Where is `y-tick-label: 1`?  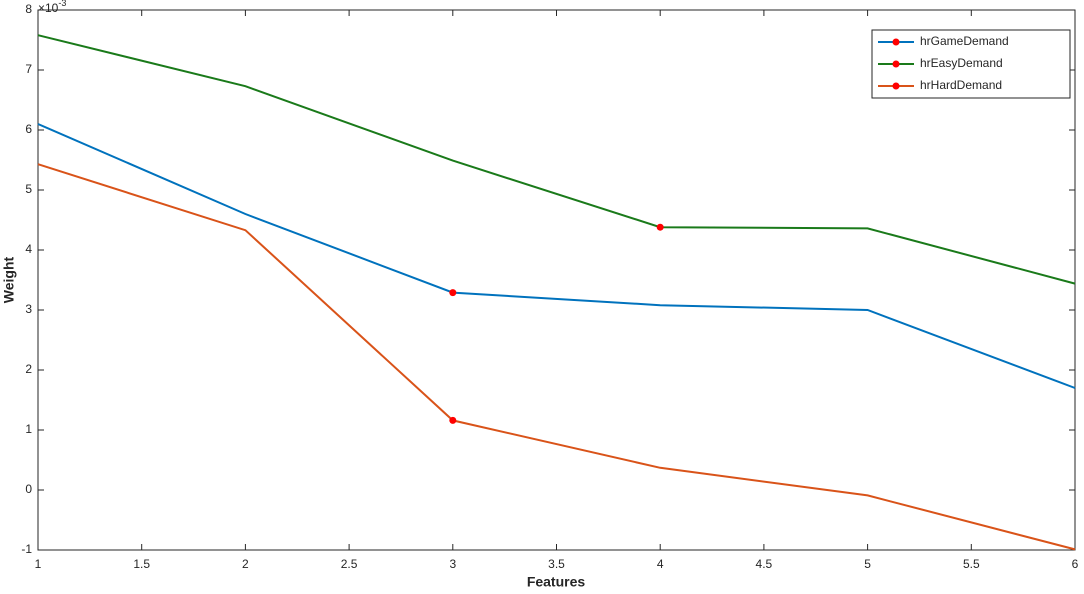 y-tick-label: 1 is located at coordinates (28, 429).